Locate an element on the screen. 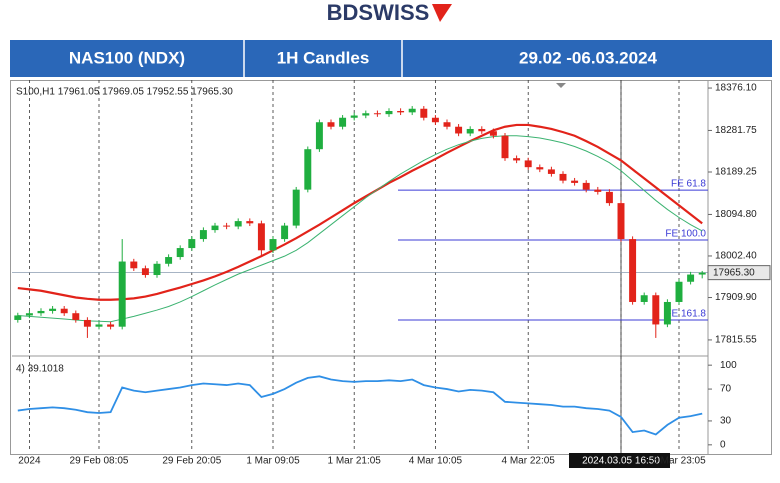 The height and width of the screenshot is (483, 780). rsi-line is located at coordinates (360, 405).